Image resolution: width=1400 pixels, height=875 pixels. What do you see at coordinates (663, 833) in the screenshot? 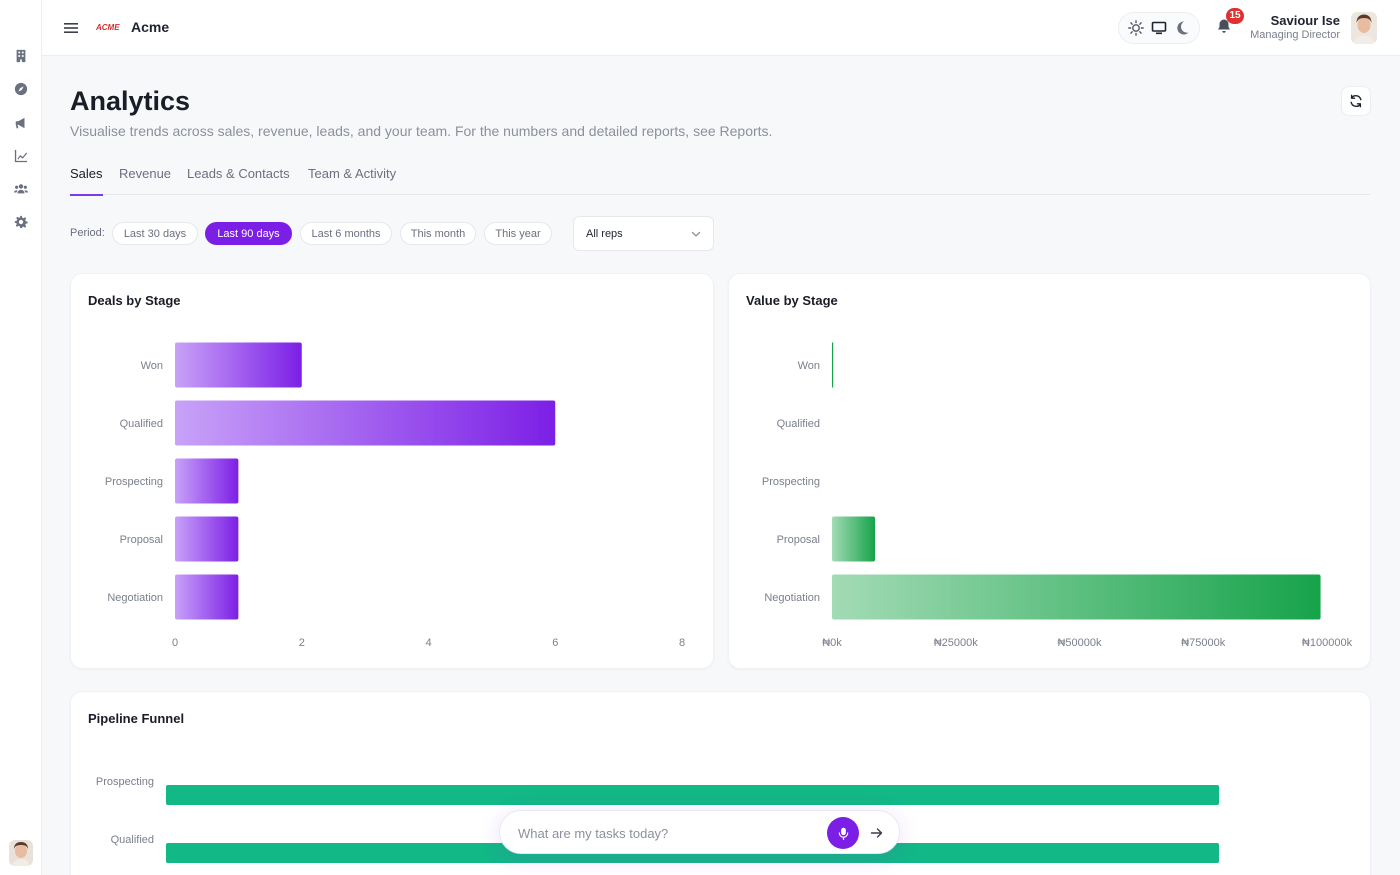
I see `assistant-input` at bounding box center [663, 833].